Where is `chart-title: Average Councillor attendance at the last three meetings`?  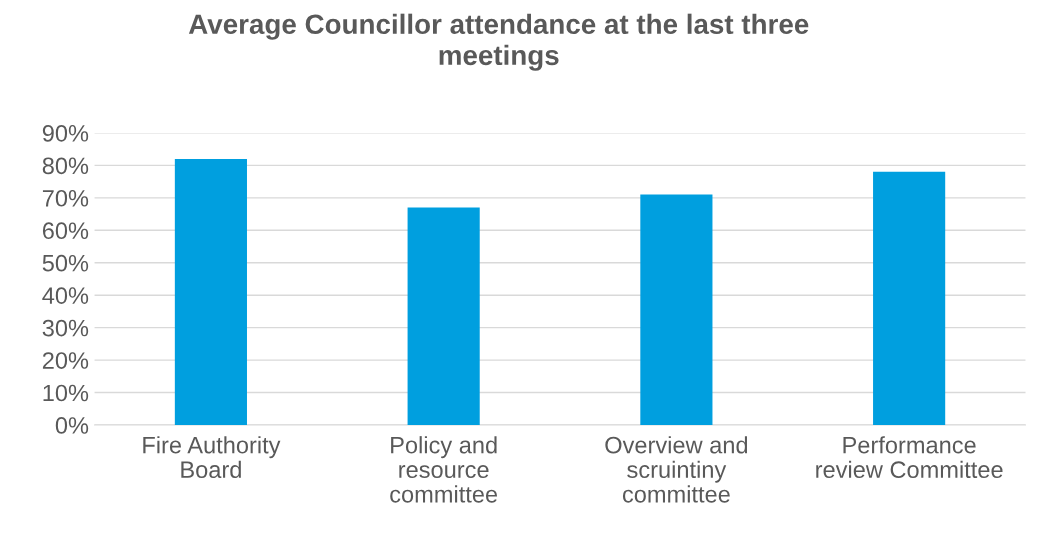
chart-title: Average Councillor attendance at the last three meetings is located at coordinates (498, 42).